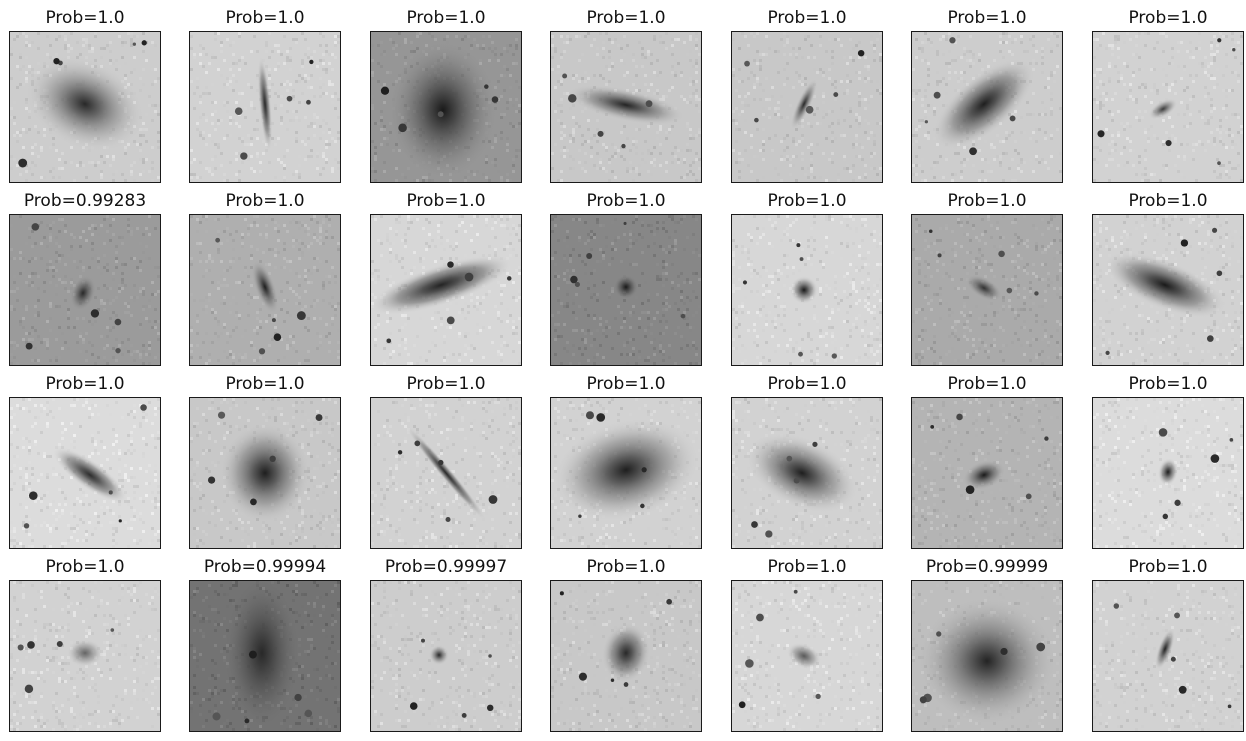 The image size is (1246, 741). I want to click on panel-probability-title: Prob=0.99994, so click(265, 567).